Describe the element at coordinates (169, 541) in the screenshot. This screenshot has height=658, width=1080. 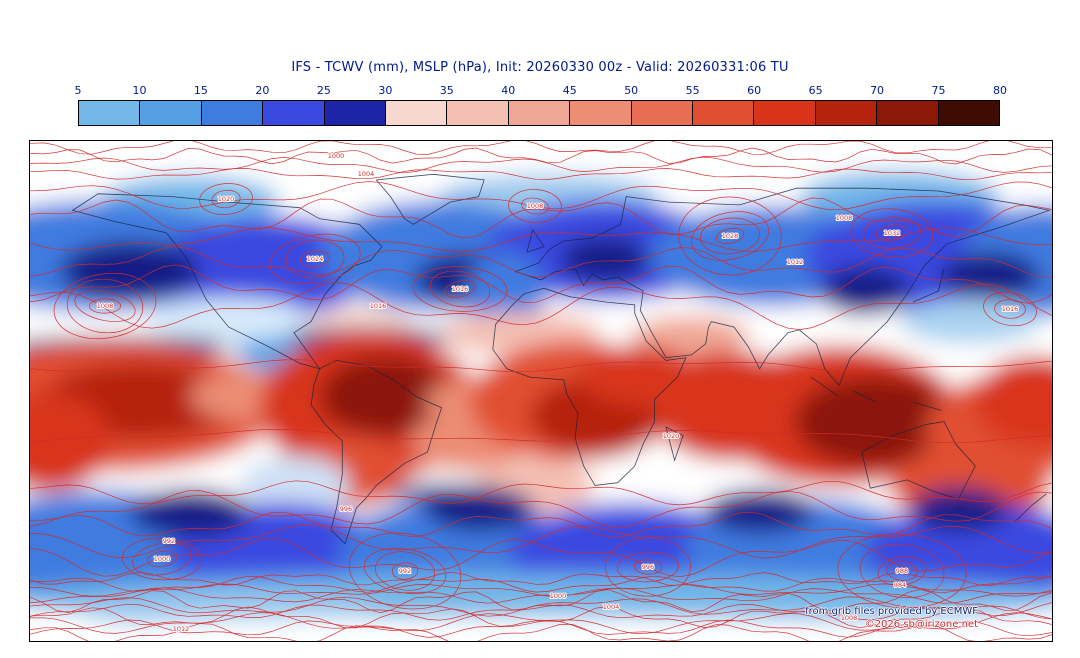
I see `isobar-label: 992` at that location.